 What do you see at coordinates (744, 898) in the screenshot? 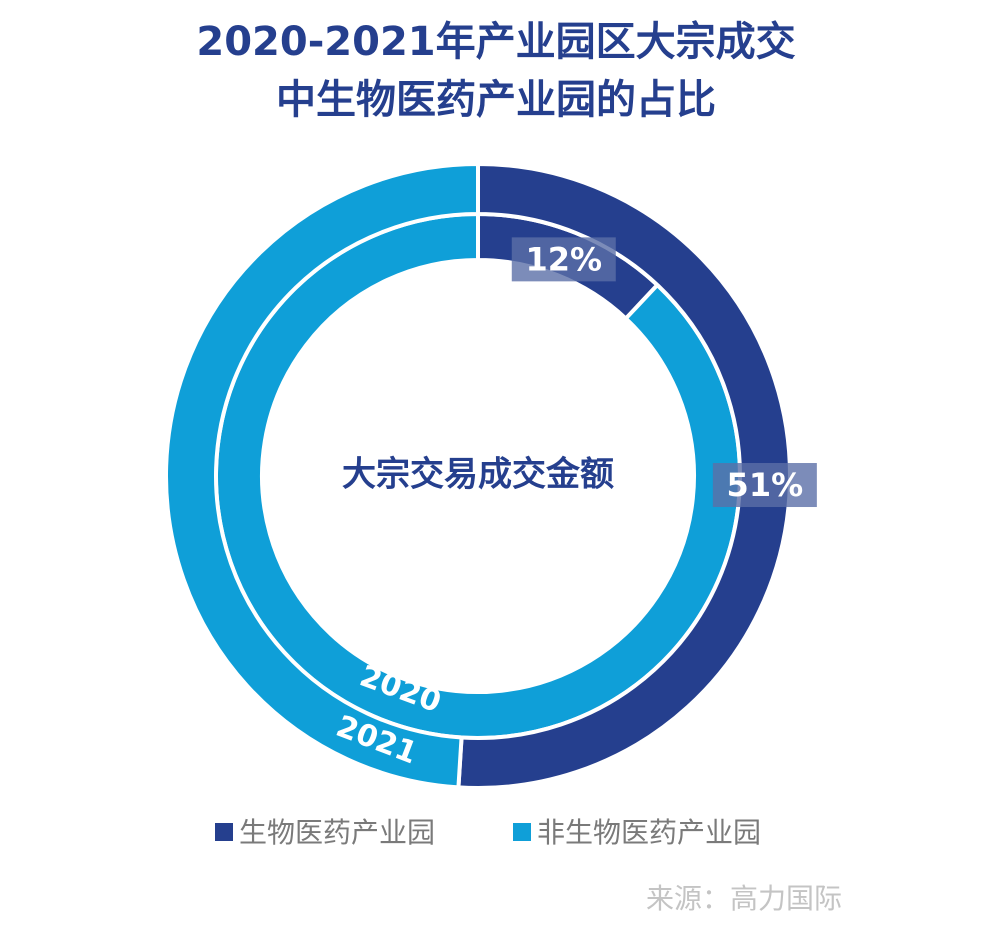
I see `source: 来源：高力国际` at bounding box center [744, 898].